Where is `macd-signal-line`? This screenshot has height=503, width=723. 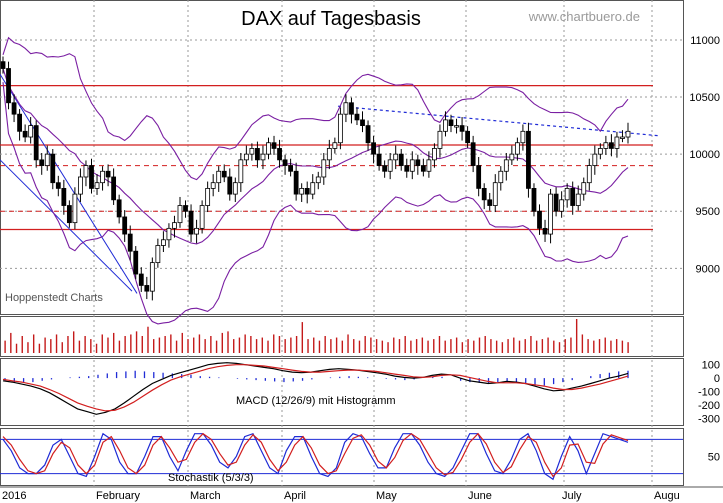
macd-signal-line is located at coordinates (315, 388).